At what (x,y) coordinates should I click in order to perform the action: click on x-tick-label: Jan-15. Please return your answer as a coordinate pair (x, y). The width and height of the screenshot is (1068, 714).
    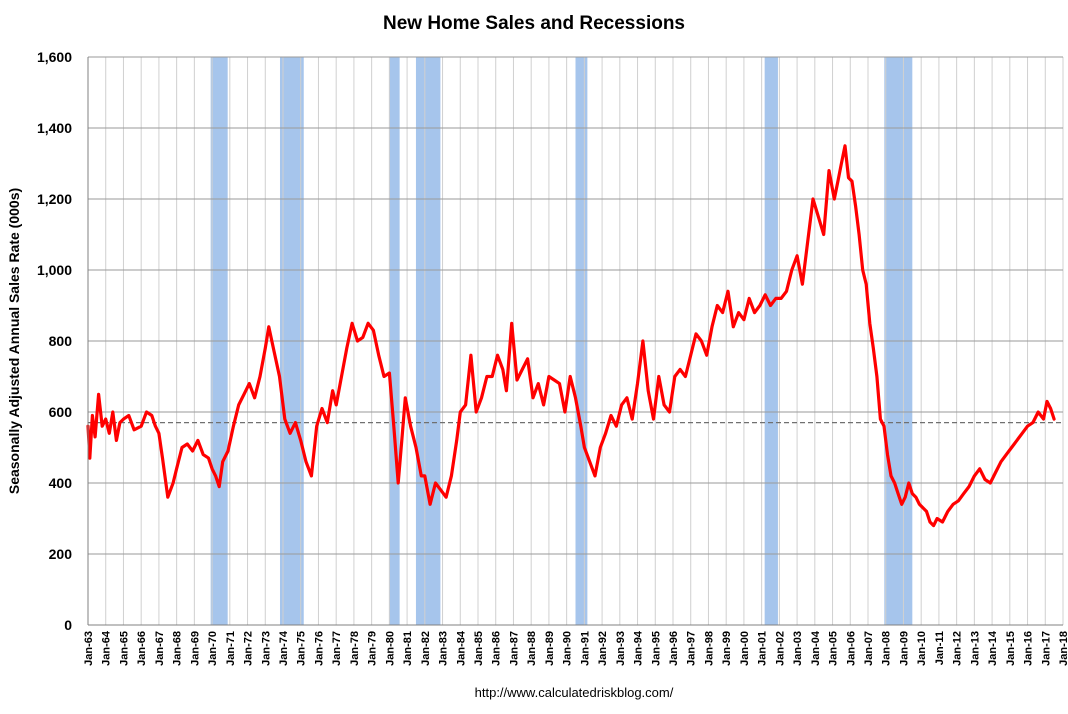
    Looking at the image, I should click on (1011, 648).